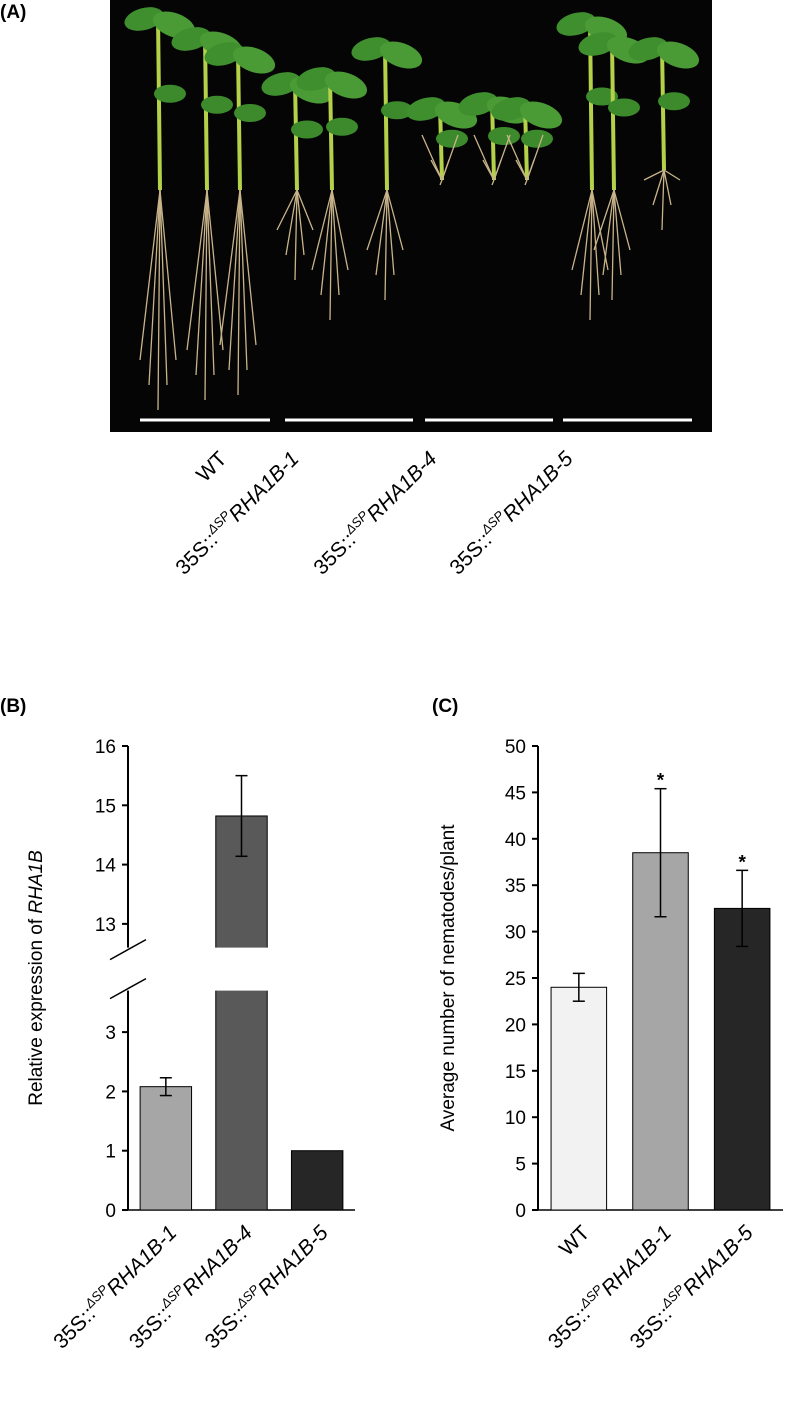 The height and width of the screenshot is (1420, 800). Describe the element at coordinates (448, 978) in the screenshot. I see `y-axis-title-text: Average number of nematodes/plant` at that location.